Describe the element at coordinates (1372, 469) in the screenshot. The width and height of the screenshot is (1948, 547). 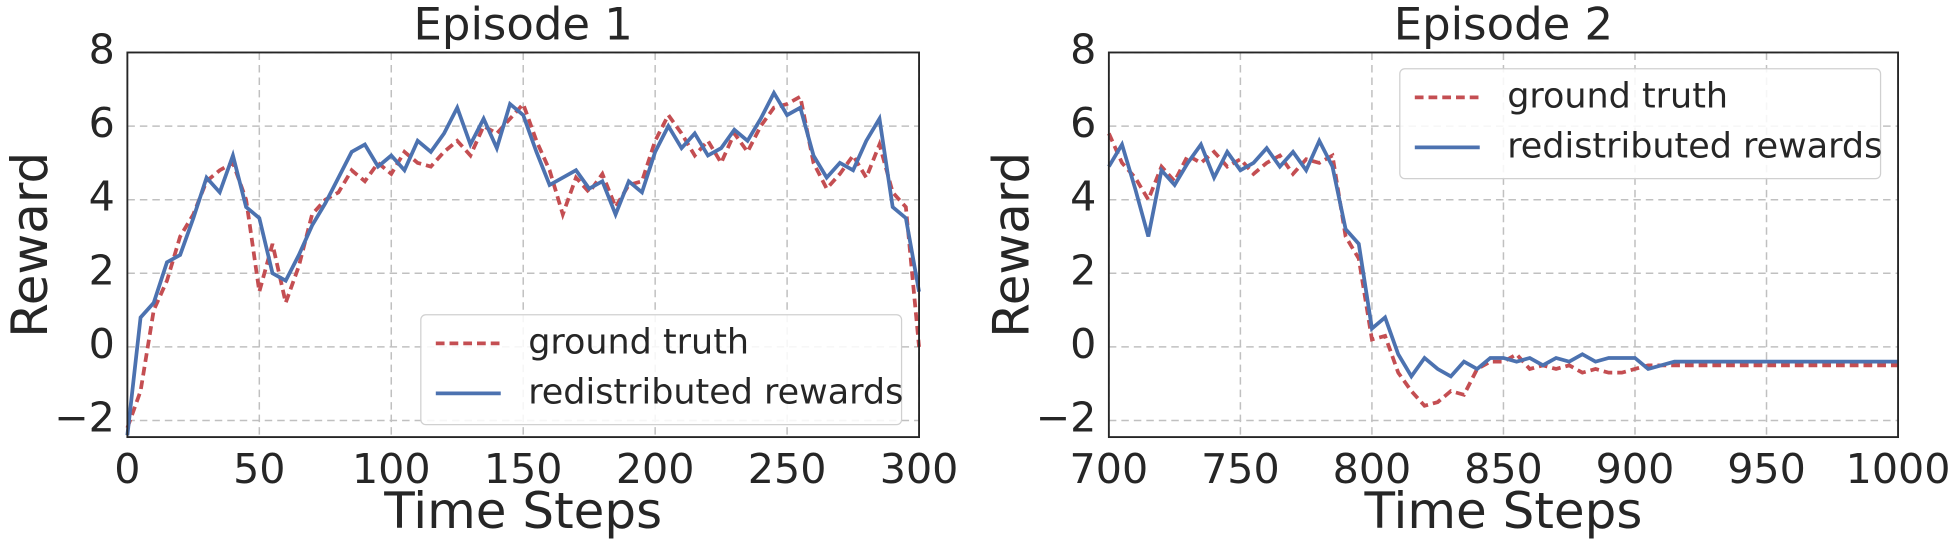
I see `x-tick-label: 800` at that location.